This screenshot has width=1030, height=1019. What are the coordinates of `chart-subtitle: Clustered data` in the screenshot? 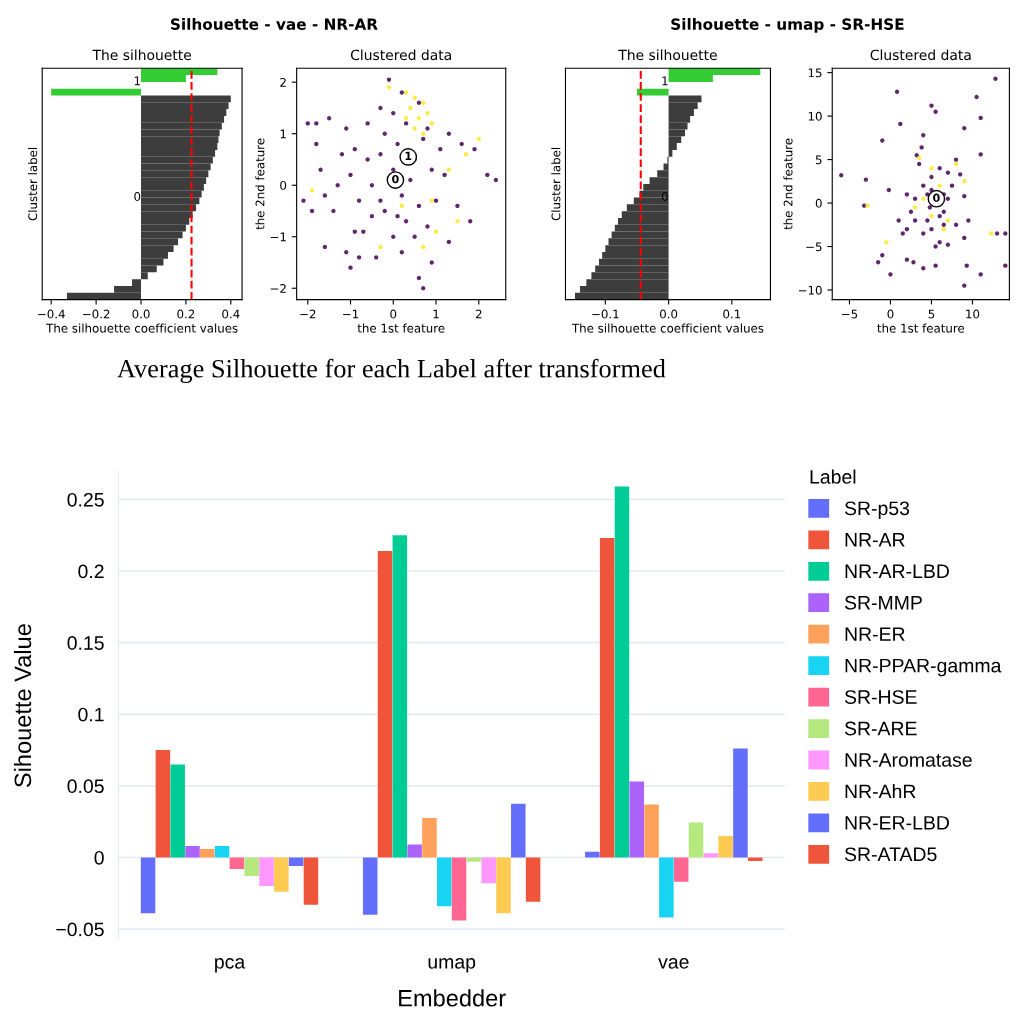 It's located at (920, 55).